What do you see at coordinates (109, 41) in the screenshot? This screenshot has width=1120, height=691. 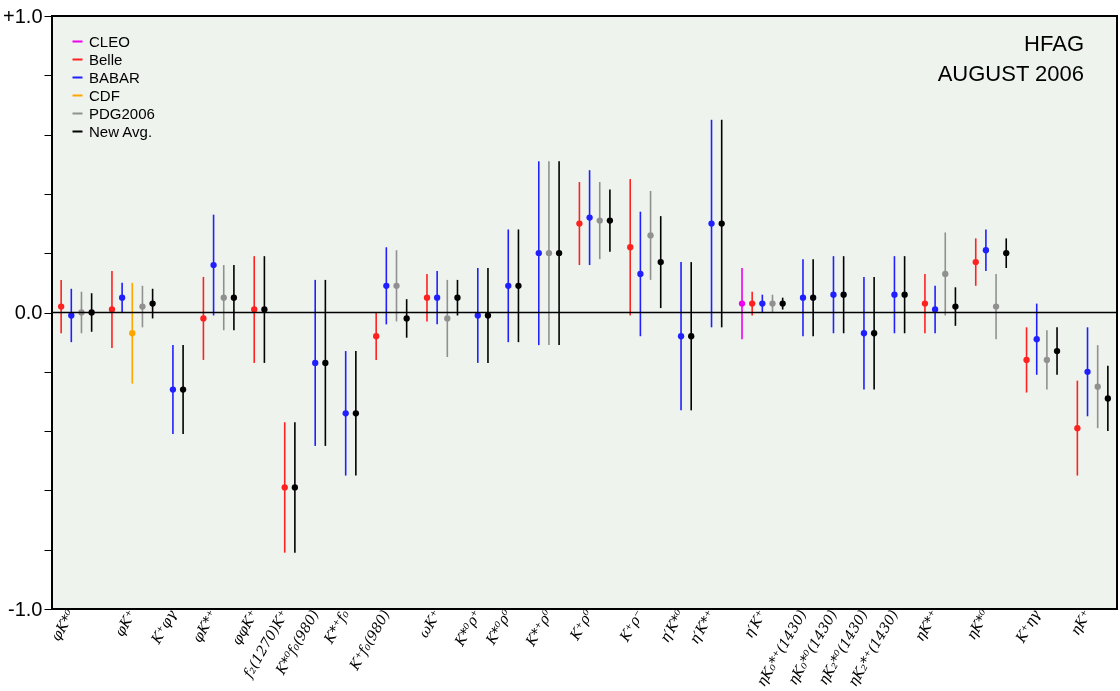 I see `legend-label: CLEO` at bounding box center [109, 41].